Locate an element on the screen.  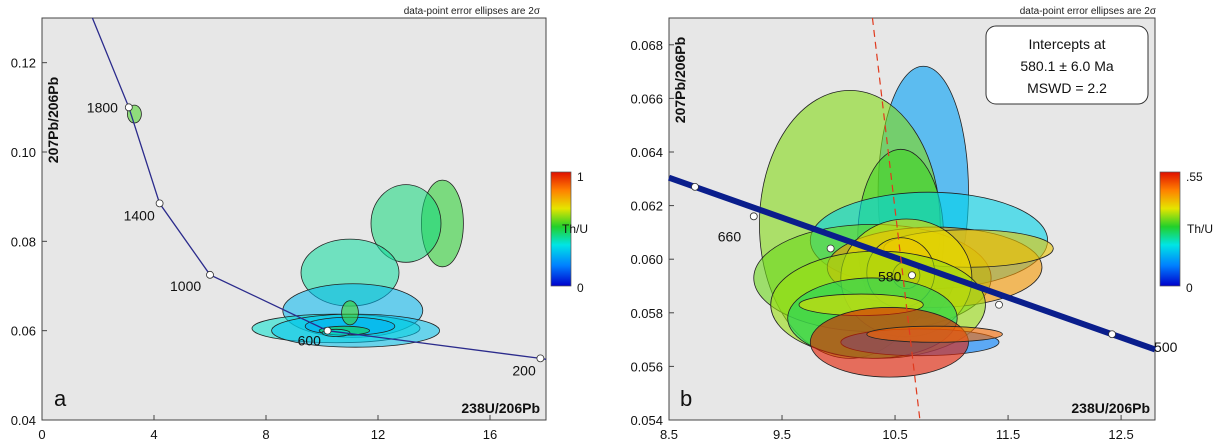
panel-label-a: a is located at coordinates (60, 398).